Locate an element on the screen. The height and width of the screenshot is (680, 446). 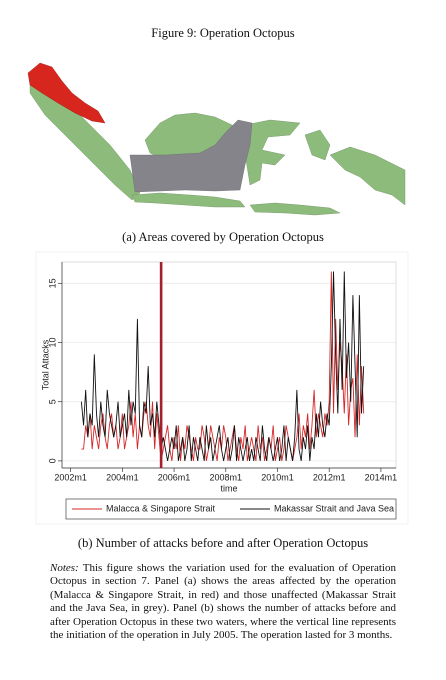
sulawesi is located at coordinates (270, 152).